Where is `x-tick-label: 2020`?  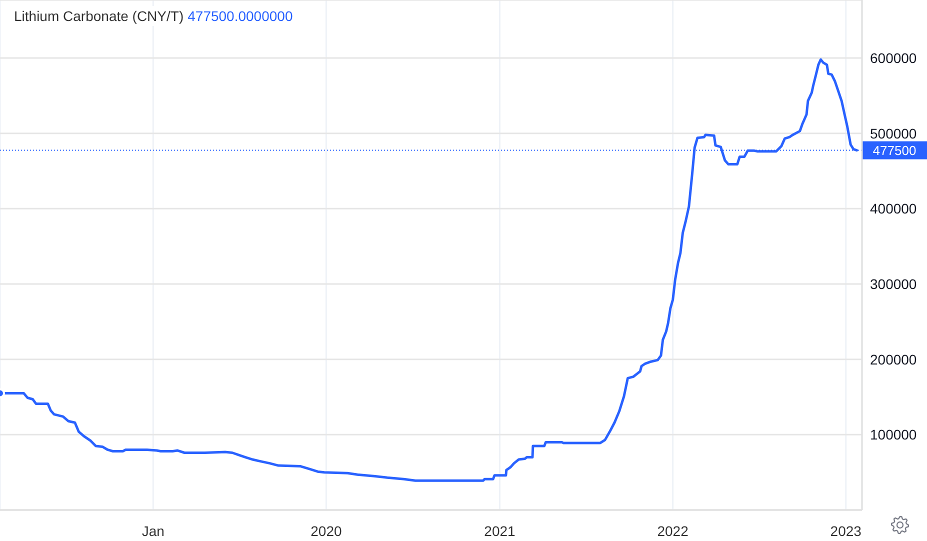
x-tick-label: 2020 is located at coordinates (326, 530).